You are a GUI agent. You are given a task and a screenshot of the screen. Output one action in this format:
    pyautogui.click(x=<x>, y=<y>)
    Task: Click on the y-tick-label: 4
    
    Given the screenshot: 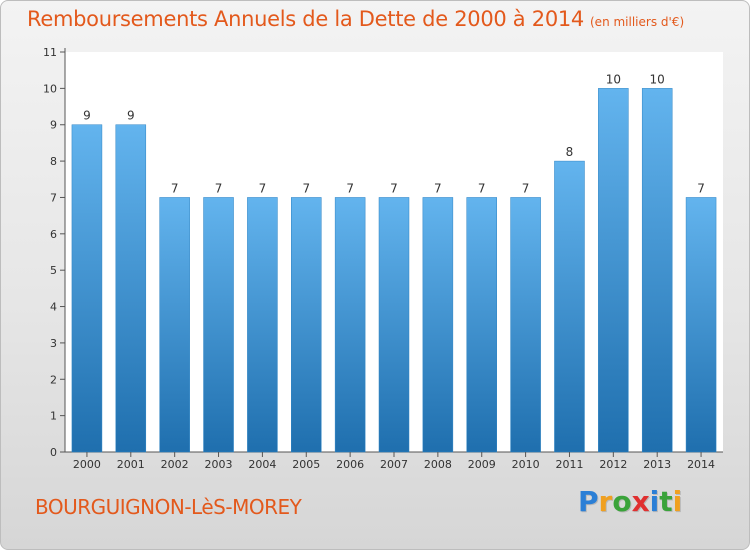 What is the action you would take?
    pyautogui.click(x=53, y=307)
    